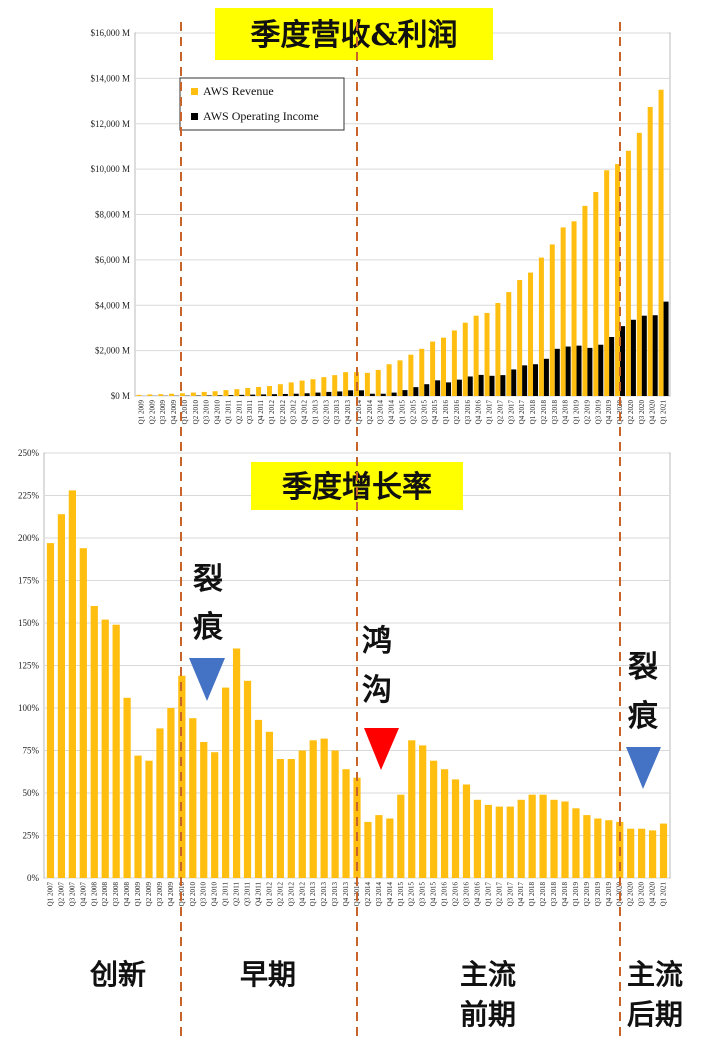 This screenshot has height=1063, width=707. I want to click on x-tick-label: Q3 2018, so click(554, 894).